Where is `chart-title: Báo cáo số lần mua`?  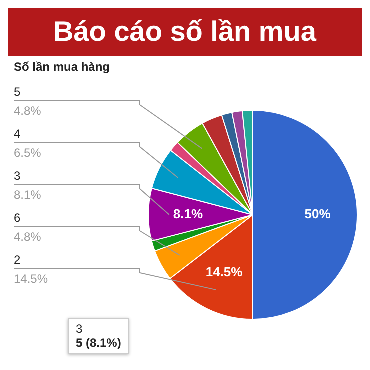 chart-title: Báo cáo số lần mua is located at coordinates (185, 32).